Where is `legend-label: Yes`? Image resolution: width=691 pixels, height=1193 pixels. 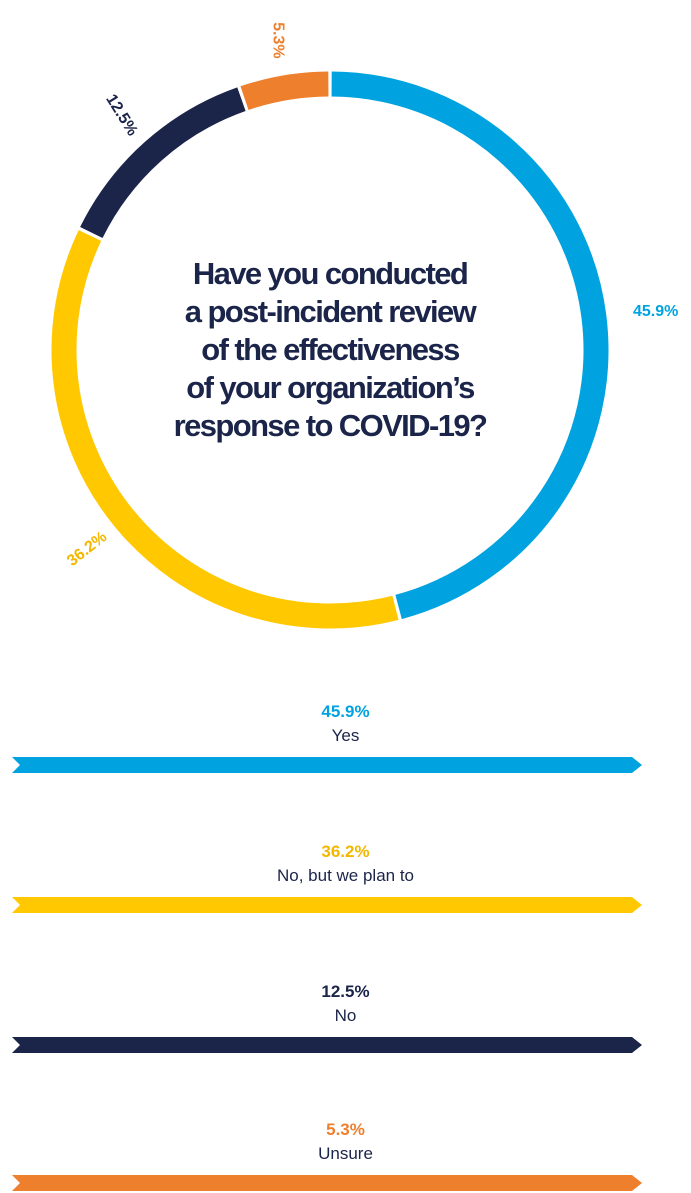
legend-label: Yes is located at coordinates (345, 735).